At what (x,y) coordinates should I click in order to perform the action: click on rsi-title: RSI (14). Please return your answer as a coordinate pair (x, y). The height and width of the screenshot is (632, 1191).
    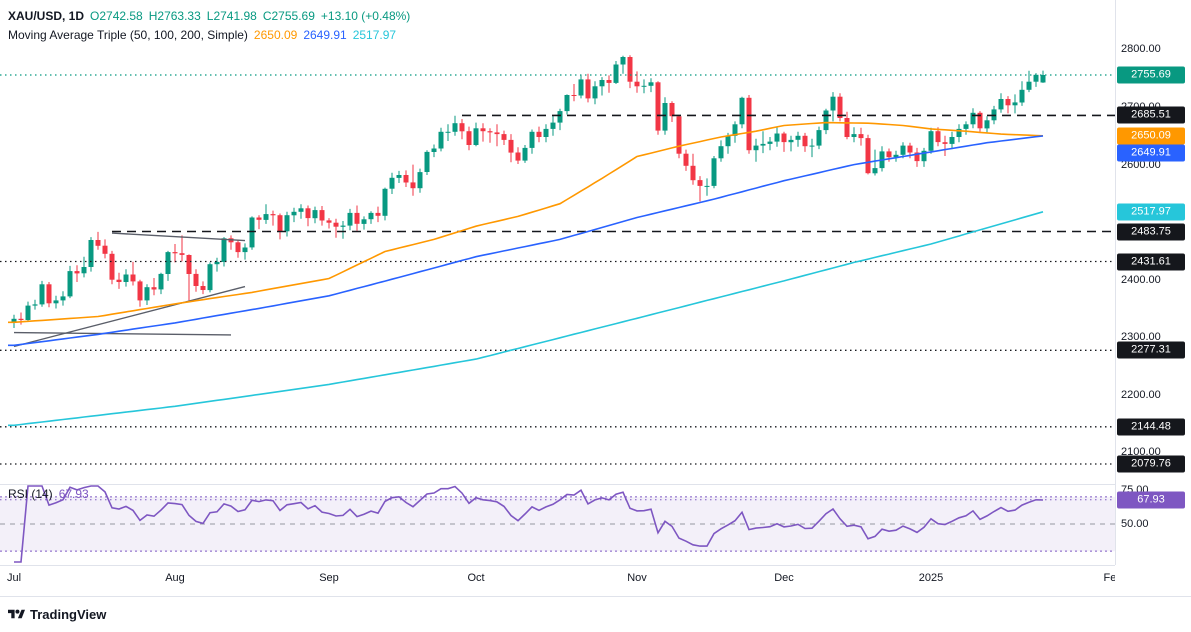
    Looking at the image, I should click on (30, 494).